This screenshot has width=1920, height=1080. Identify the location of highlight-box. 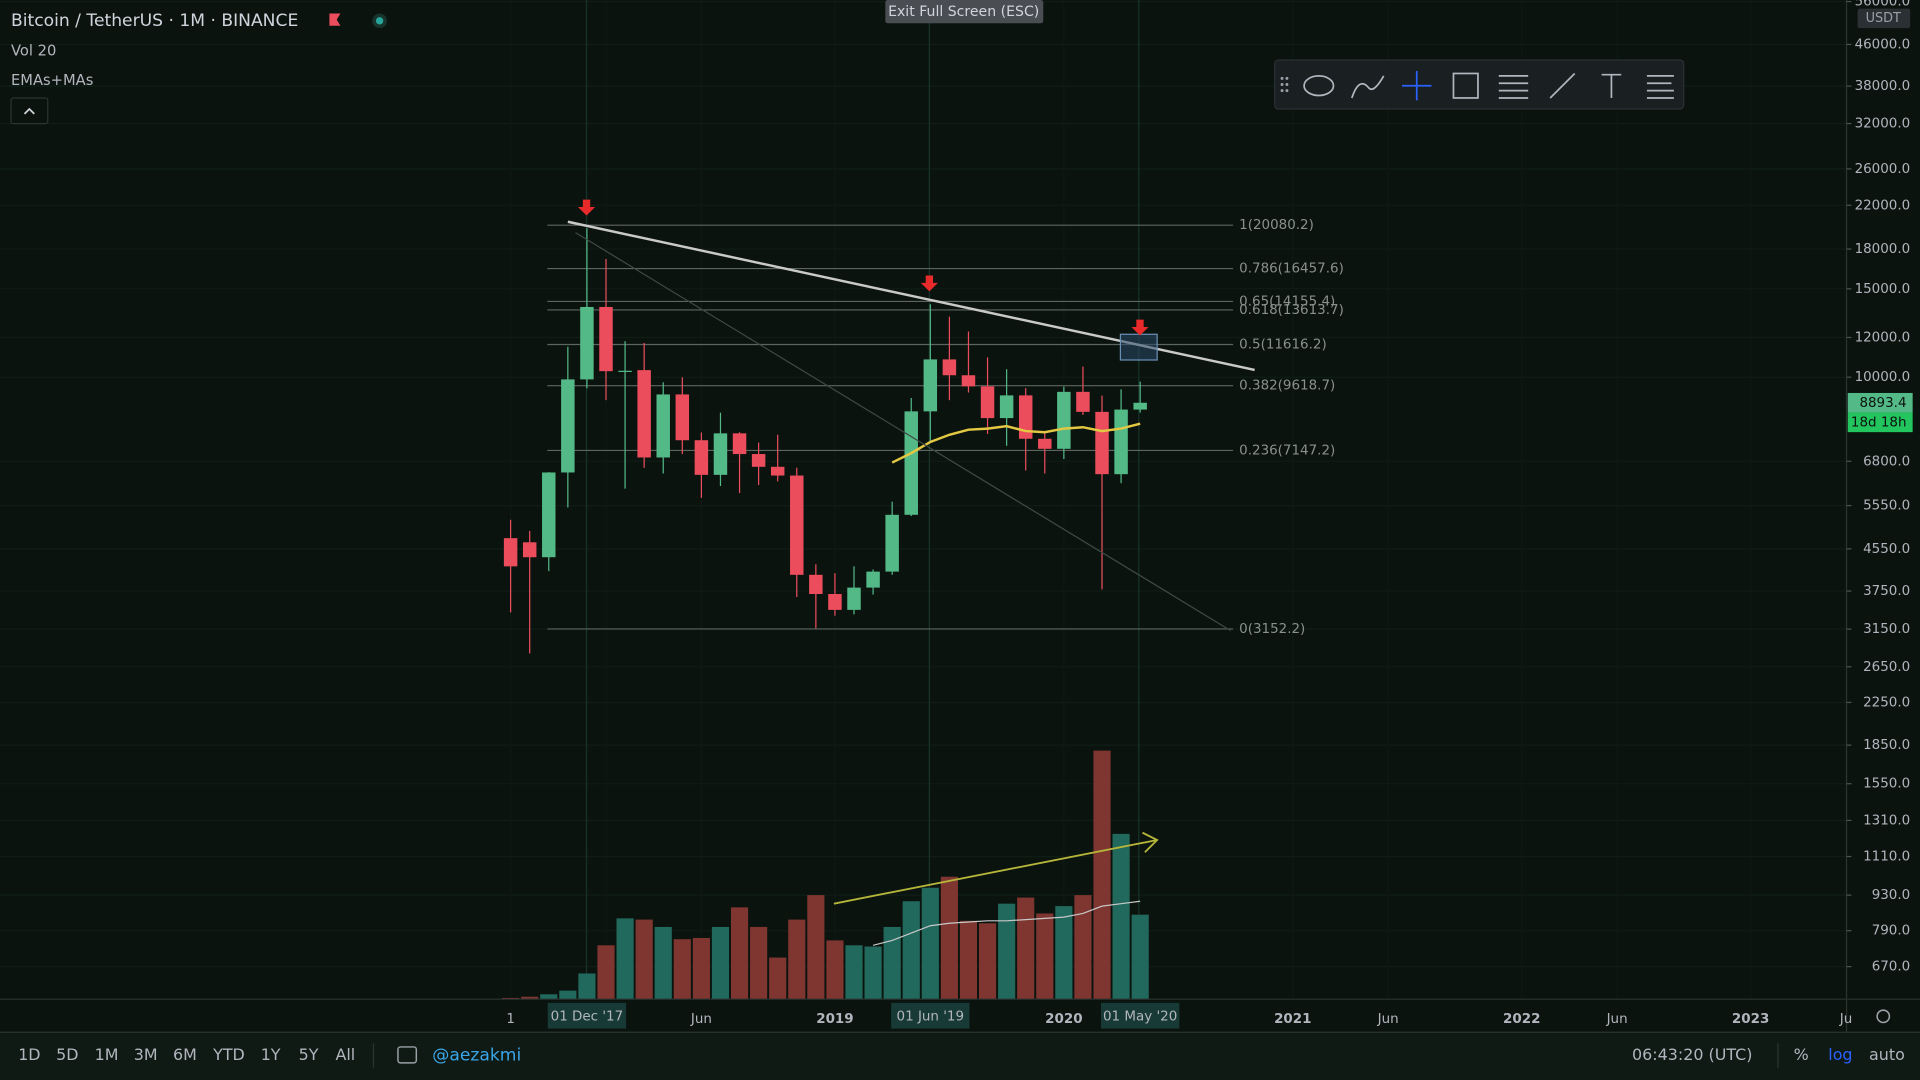
(1138, 347).